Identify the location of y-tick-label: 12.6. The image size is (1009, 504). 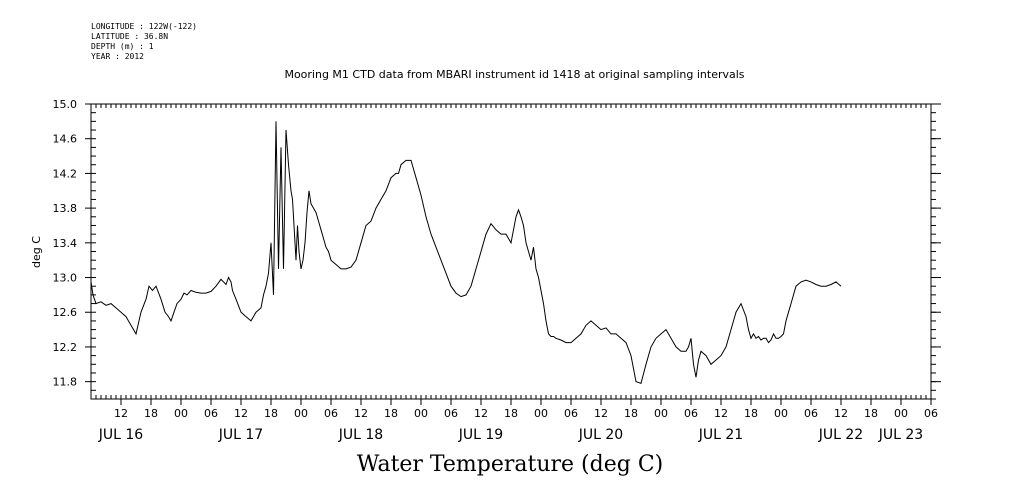
(65, 312).